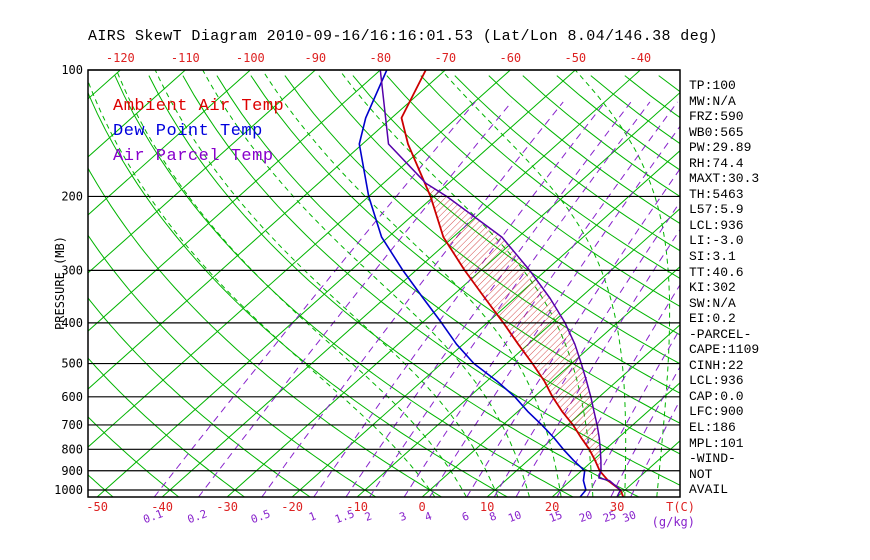  Describe the element at coordinates (403, 516) in the screenshot. I see `mixing-ratio-tick-label: 3` at that location.